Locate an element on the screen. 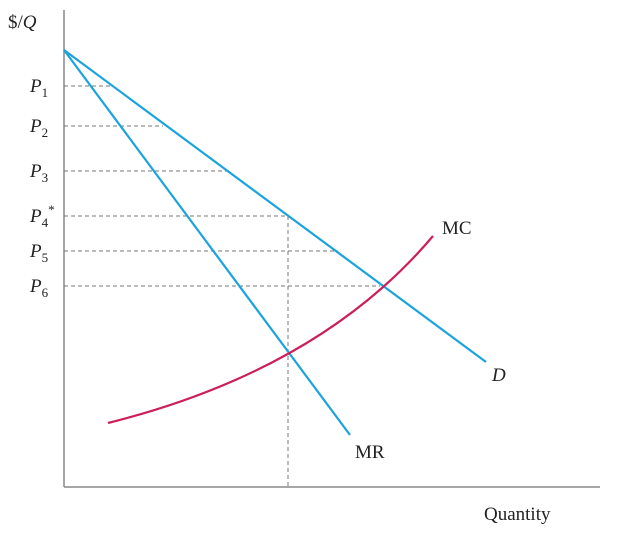 The width and height of the screenshot is (624, 552). price-label: P6 is located at coordinates (39, 288).